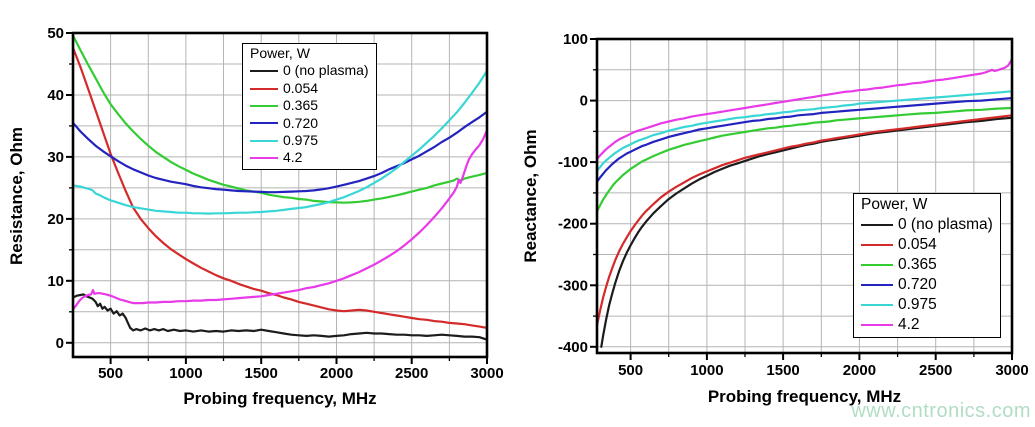  What do you see at coordinates (530, 196) in the screenshot?
I see `reactance-y-axis-title: Reactance, Ohm` at bounding box center [530, 196].